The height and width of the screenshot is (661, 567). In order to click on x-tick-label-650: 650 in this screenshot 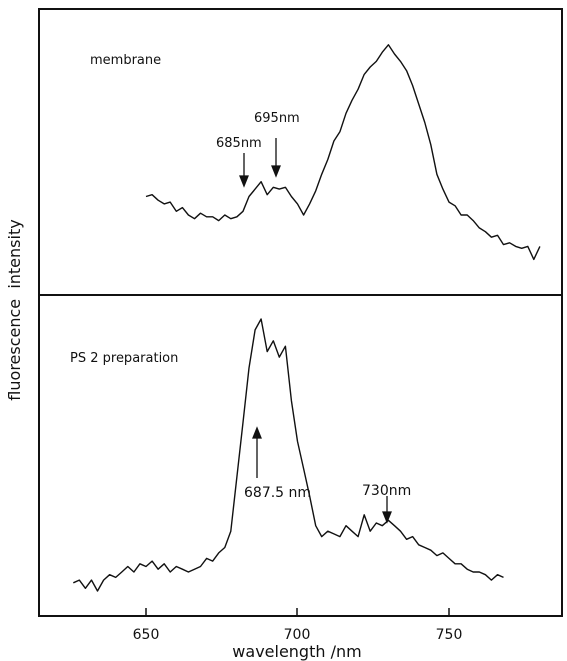, I will do `click(146, 635)`.